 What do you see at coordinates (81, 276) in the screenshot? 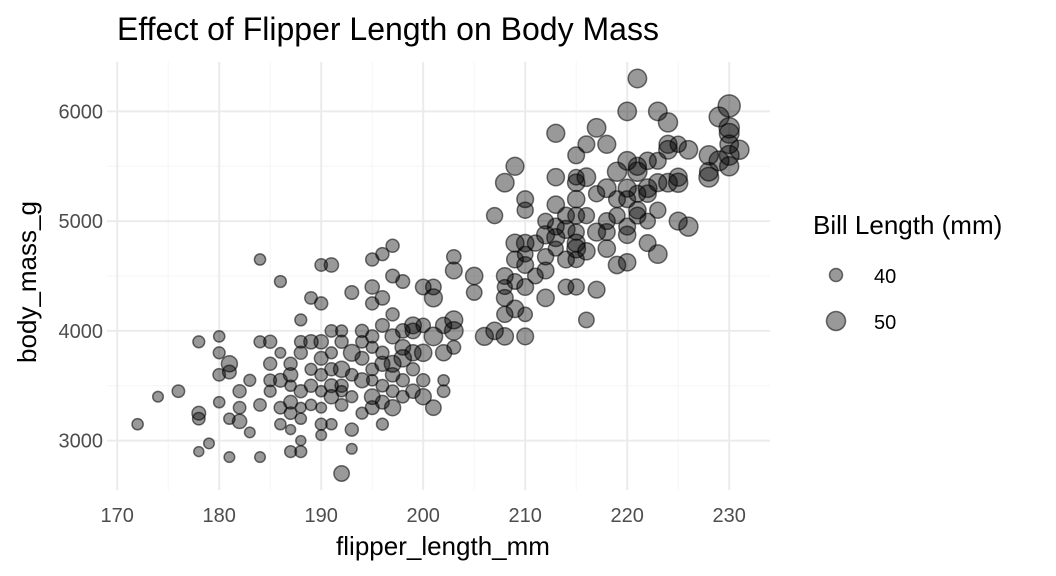
I see `y-axis-ticks: 3000 4000 5000 6000` at bounding box center [81, 276].